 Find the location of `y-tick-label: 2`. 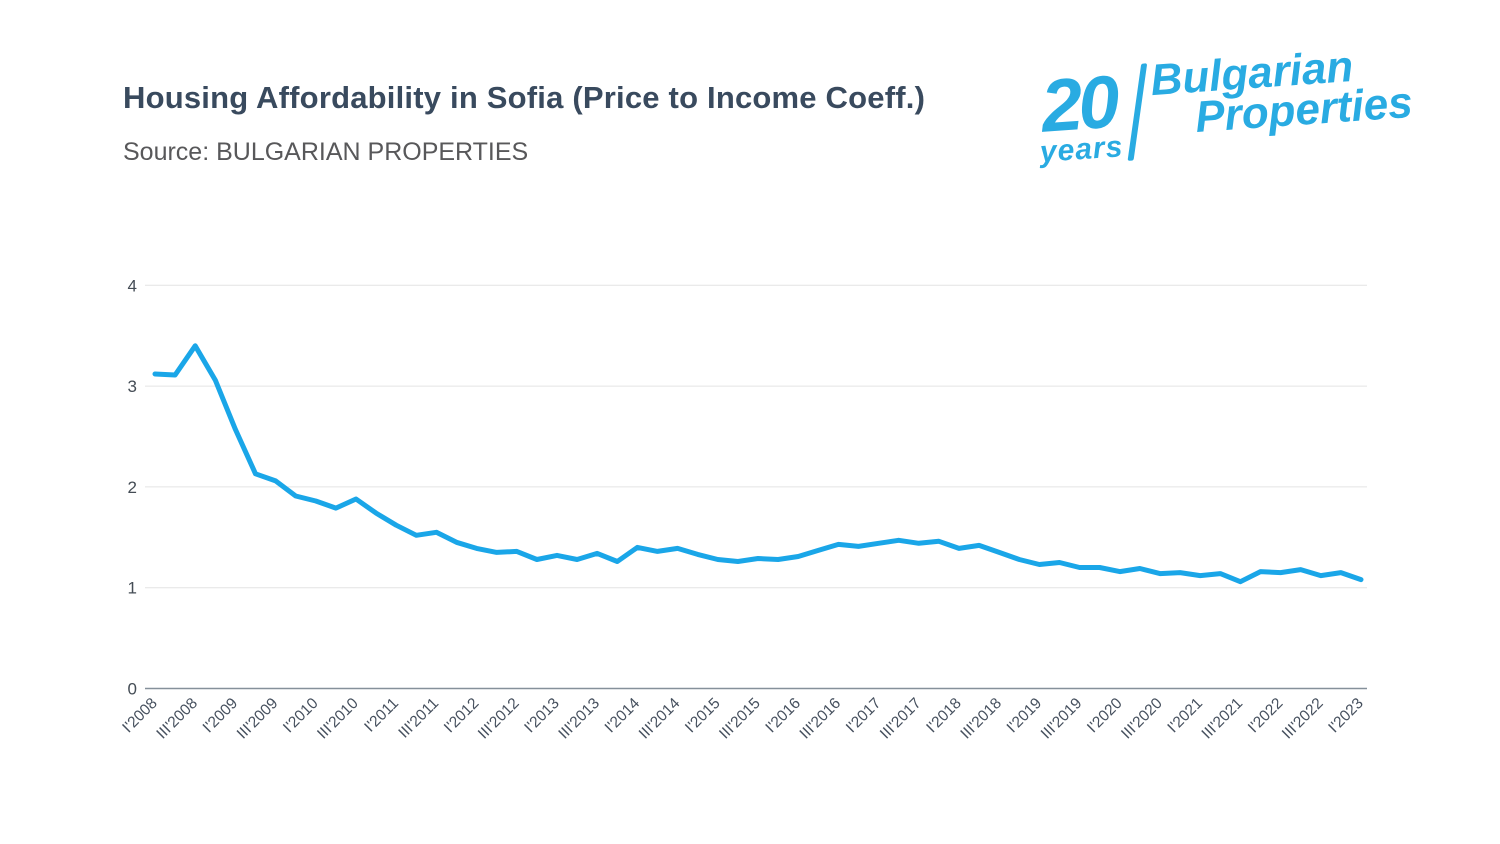

y-tick-label: 2 is located at coordinates (132, 487).